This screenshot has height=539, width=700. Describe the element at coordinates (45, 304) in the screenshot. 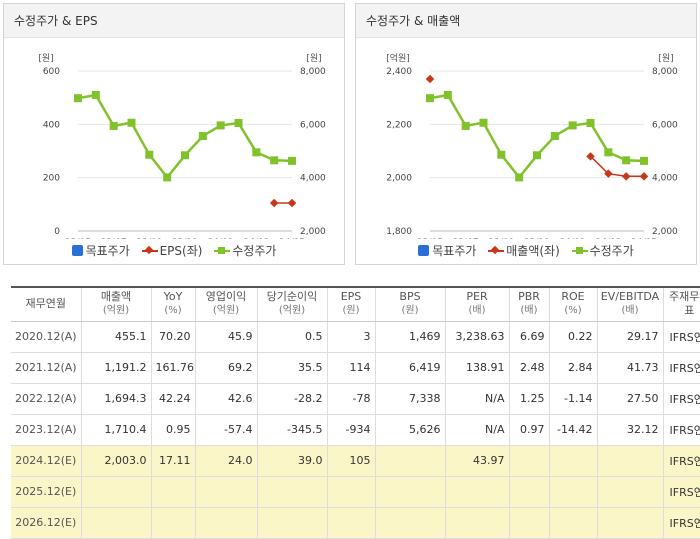

I see `column-header-label: 재무연월` at that location.